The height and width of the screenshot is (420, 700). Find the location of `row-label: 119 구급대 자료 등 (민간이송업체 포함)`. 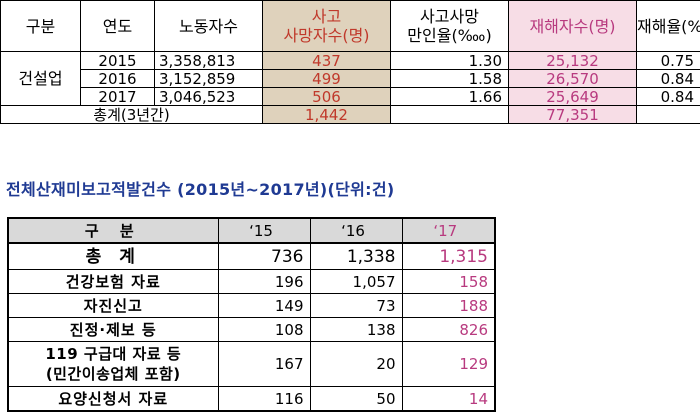

row-label: 119 구급대 자료 등 (민간이송업체 포함) is located at coordinates (113, 364).